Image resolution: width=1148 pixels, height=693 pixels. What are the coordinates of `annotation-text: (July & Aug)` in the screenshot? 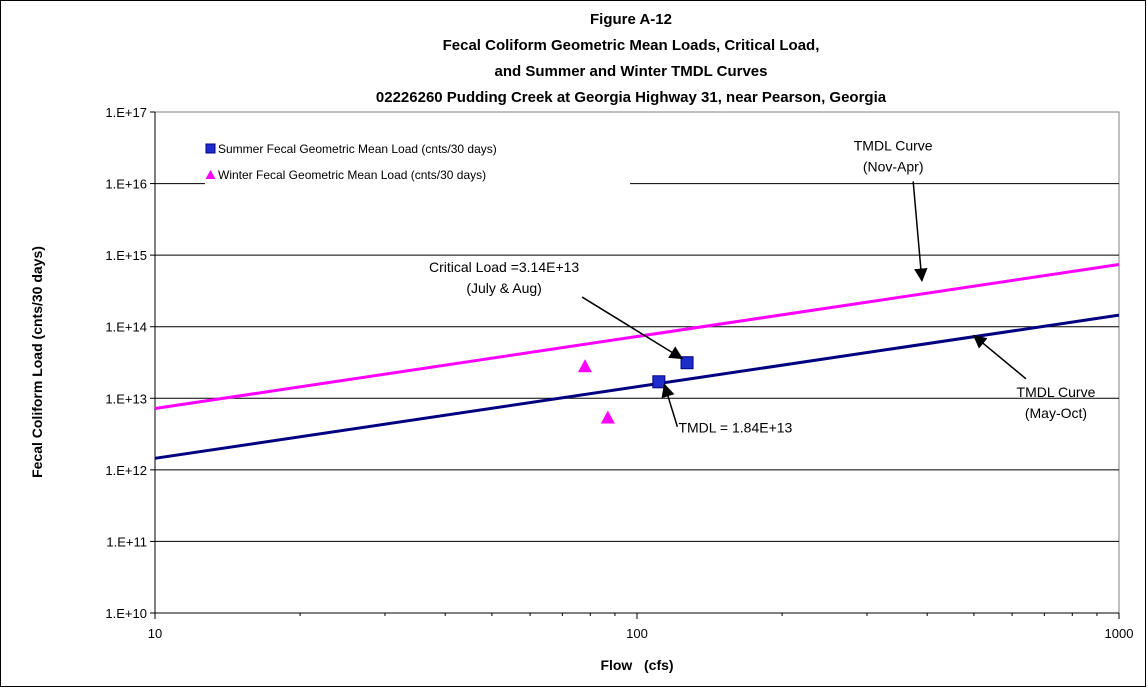 It's located at (503, 288).